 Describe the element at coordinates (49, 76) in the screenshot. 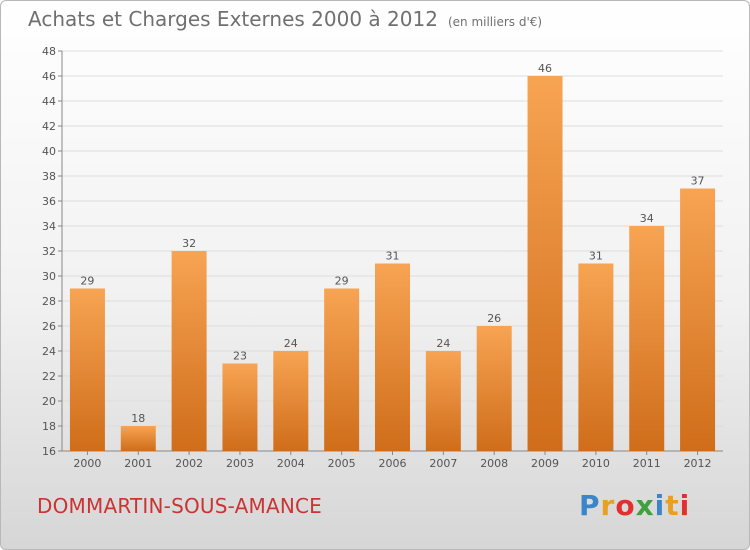

I see `y-tick-label: 46` at that location.